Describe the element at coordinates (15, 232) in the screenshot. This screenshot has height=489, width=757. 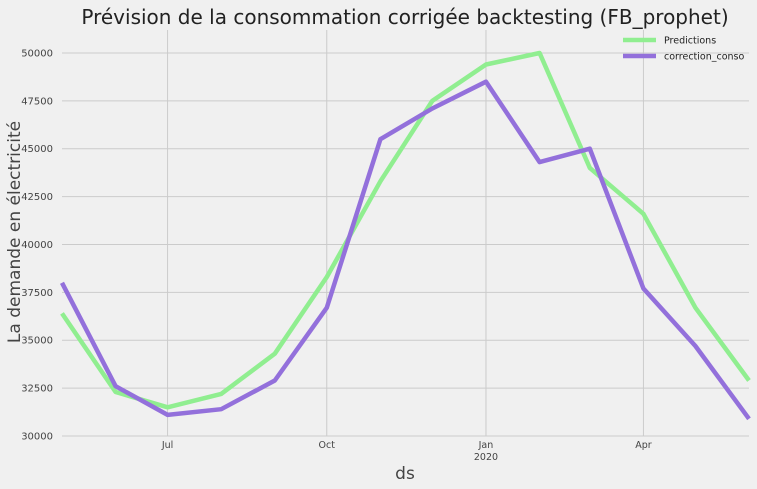
I see `y-axis-label: La demande en électricité` at that location.